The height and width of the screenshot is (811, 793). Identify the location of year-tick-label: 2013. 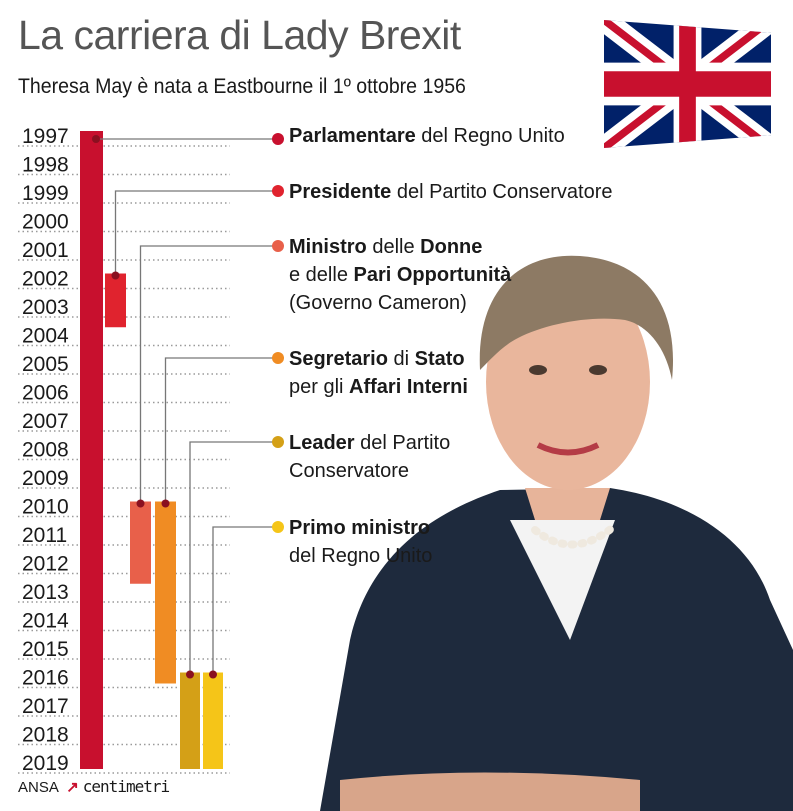
(45, 592).